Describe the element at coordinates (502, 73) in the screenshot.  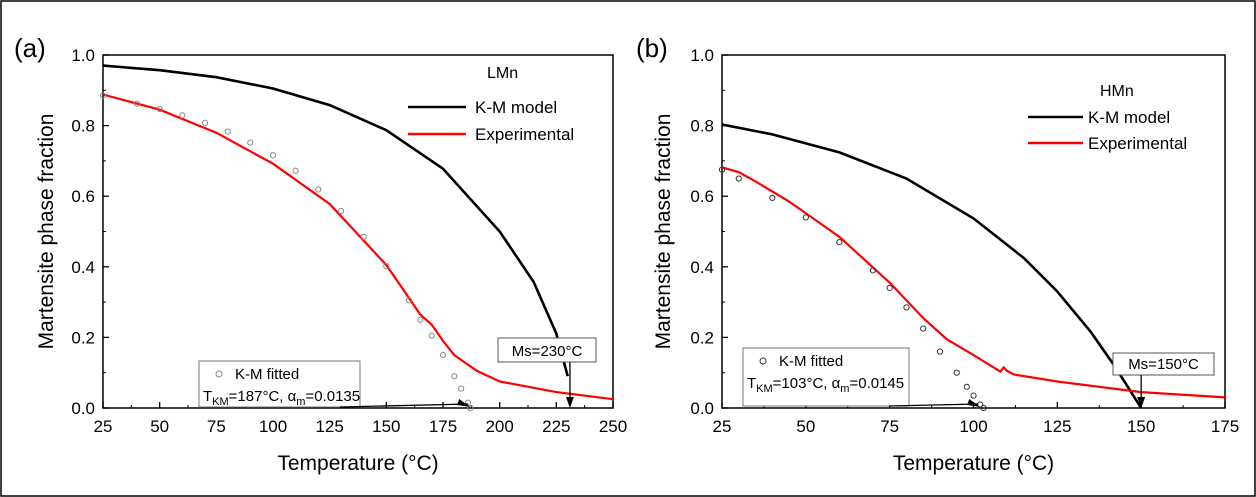
I see `legend-title: LMn` at that location.